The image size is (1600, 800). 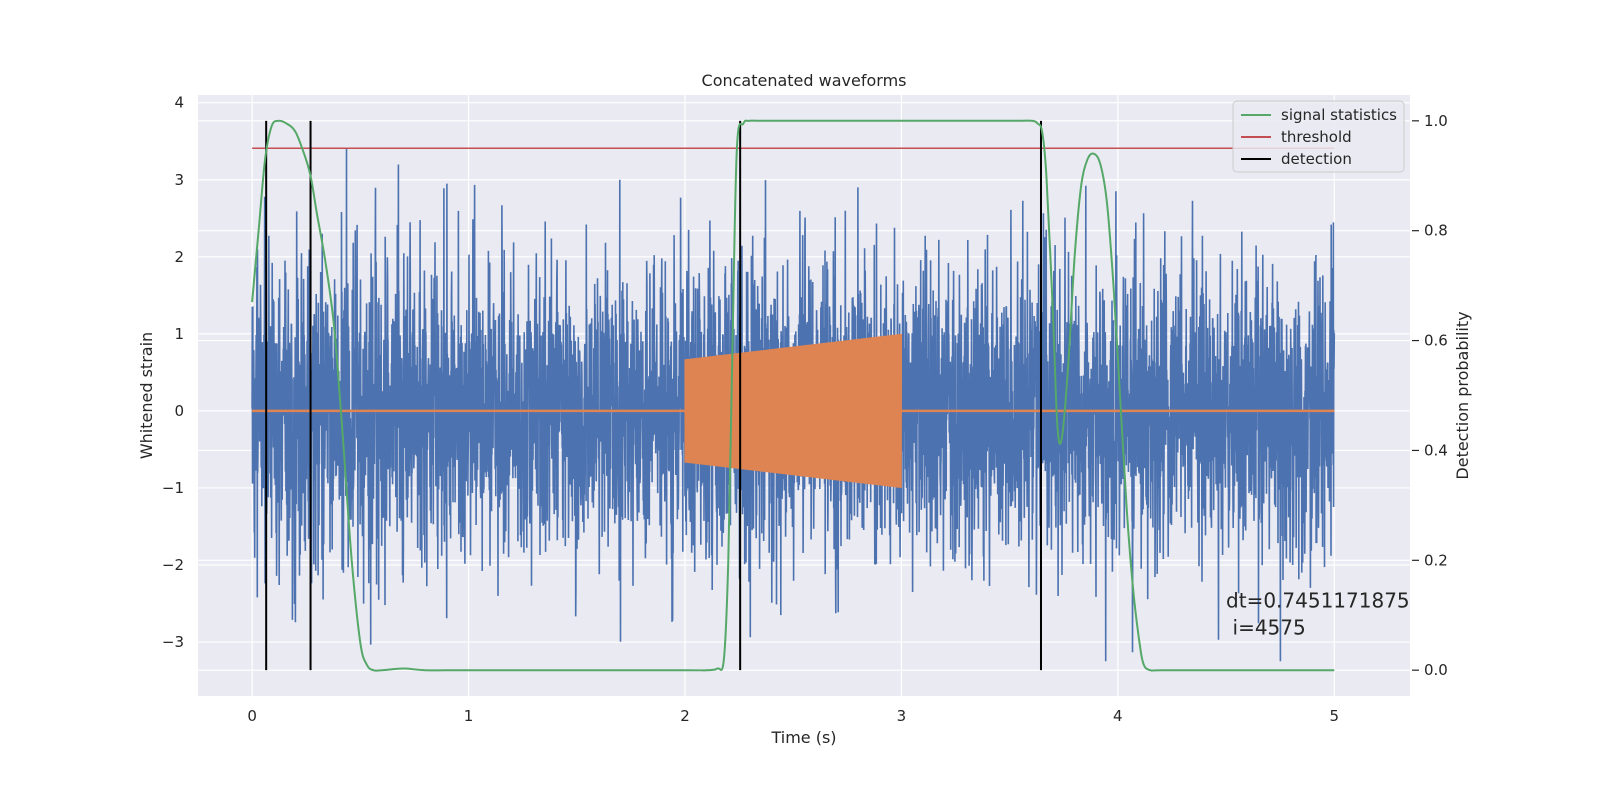 What do you see at coordinates (1436, 560) in the screenshot?
I see `y2-tick-label-1: 0.2` at bounding box center [1436, 560].